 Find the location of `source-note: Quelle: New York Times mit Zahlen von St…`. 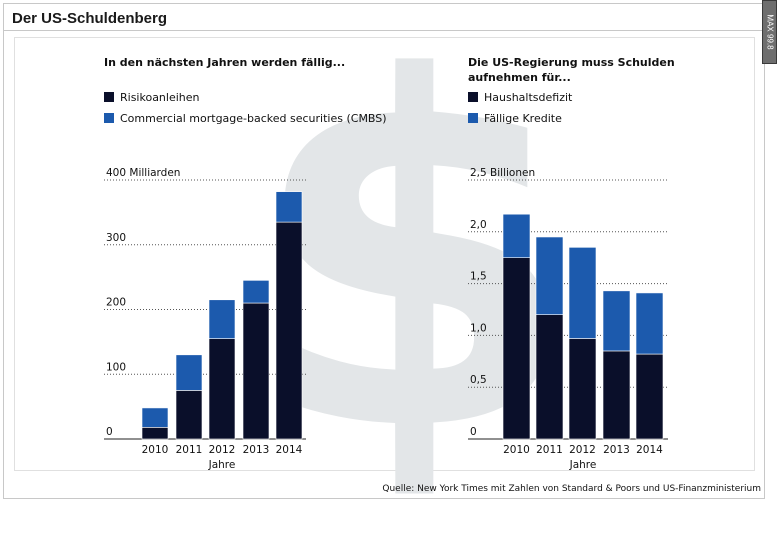

source-note: Quelle: New York Times mit Zahlen von St… is located at coordinates (571, 489).